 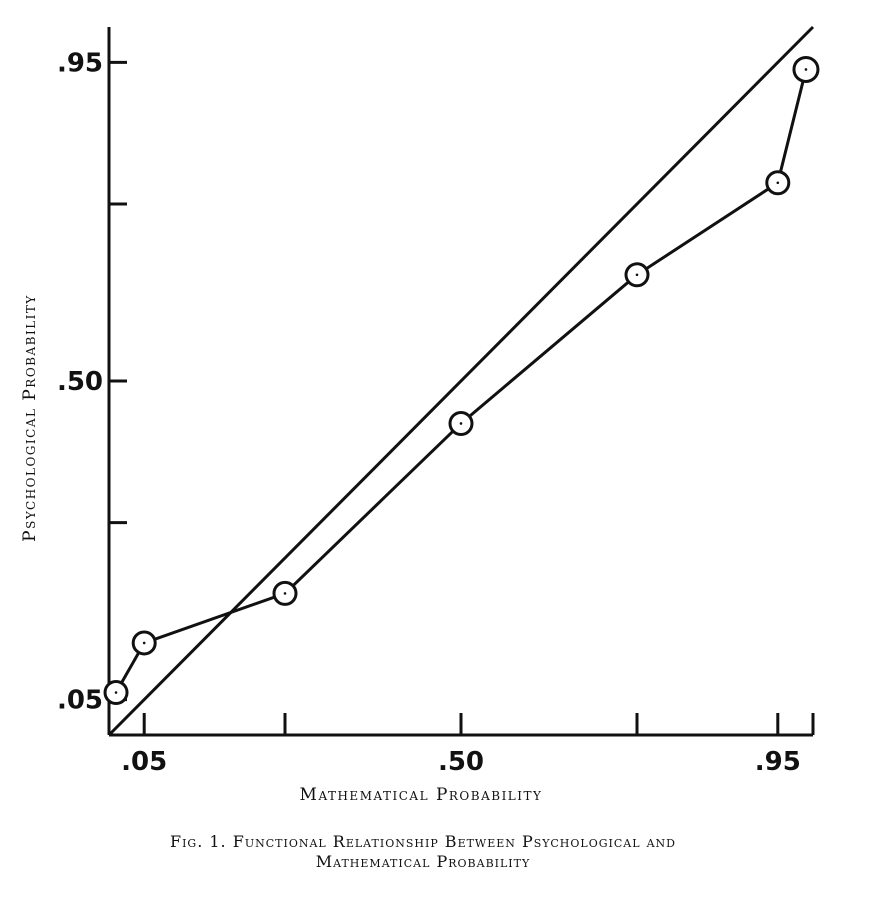 What do you see at coordinates (80, 382) in the screenshot?
I see `y-tick-label: .50` at bounding box center [80, 382].